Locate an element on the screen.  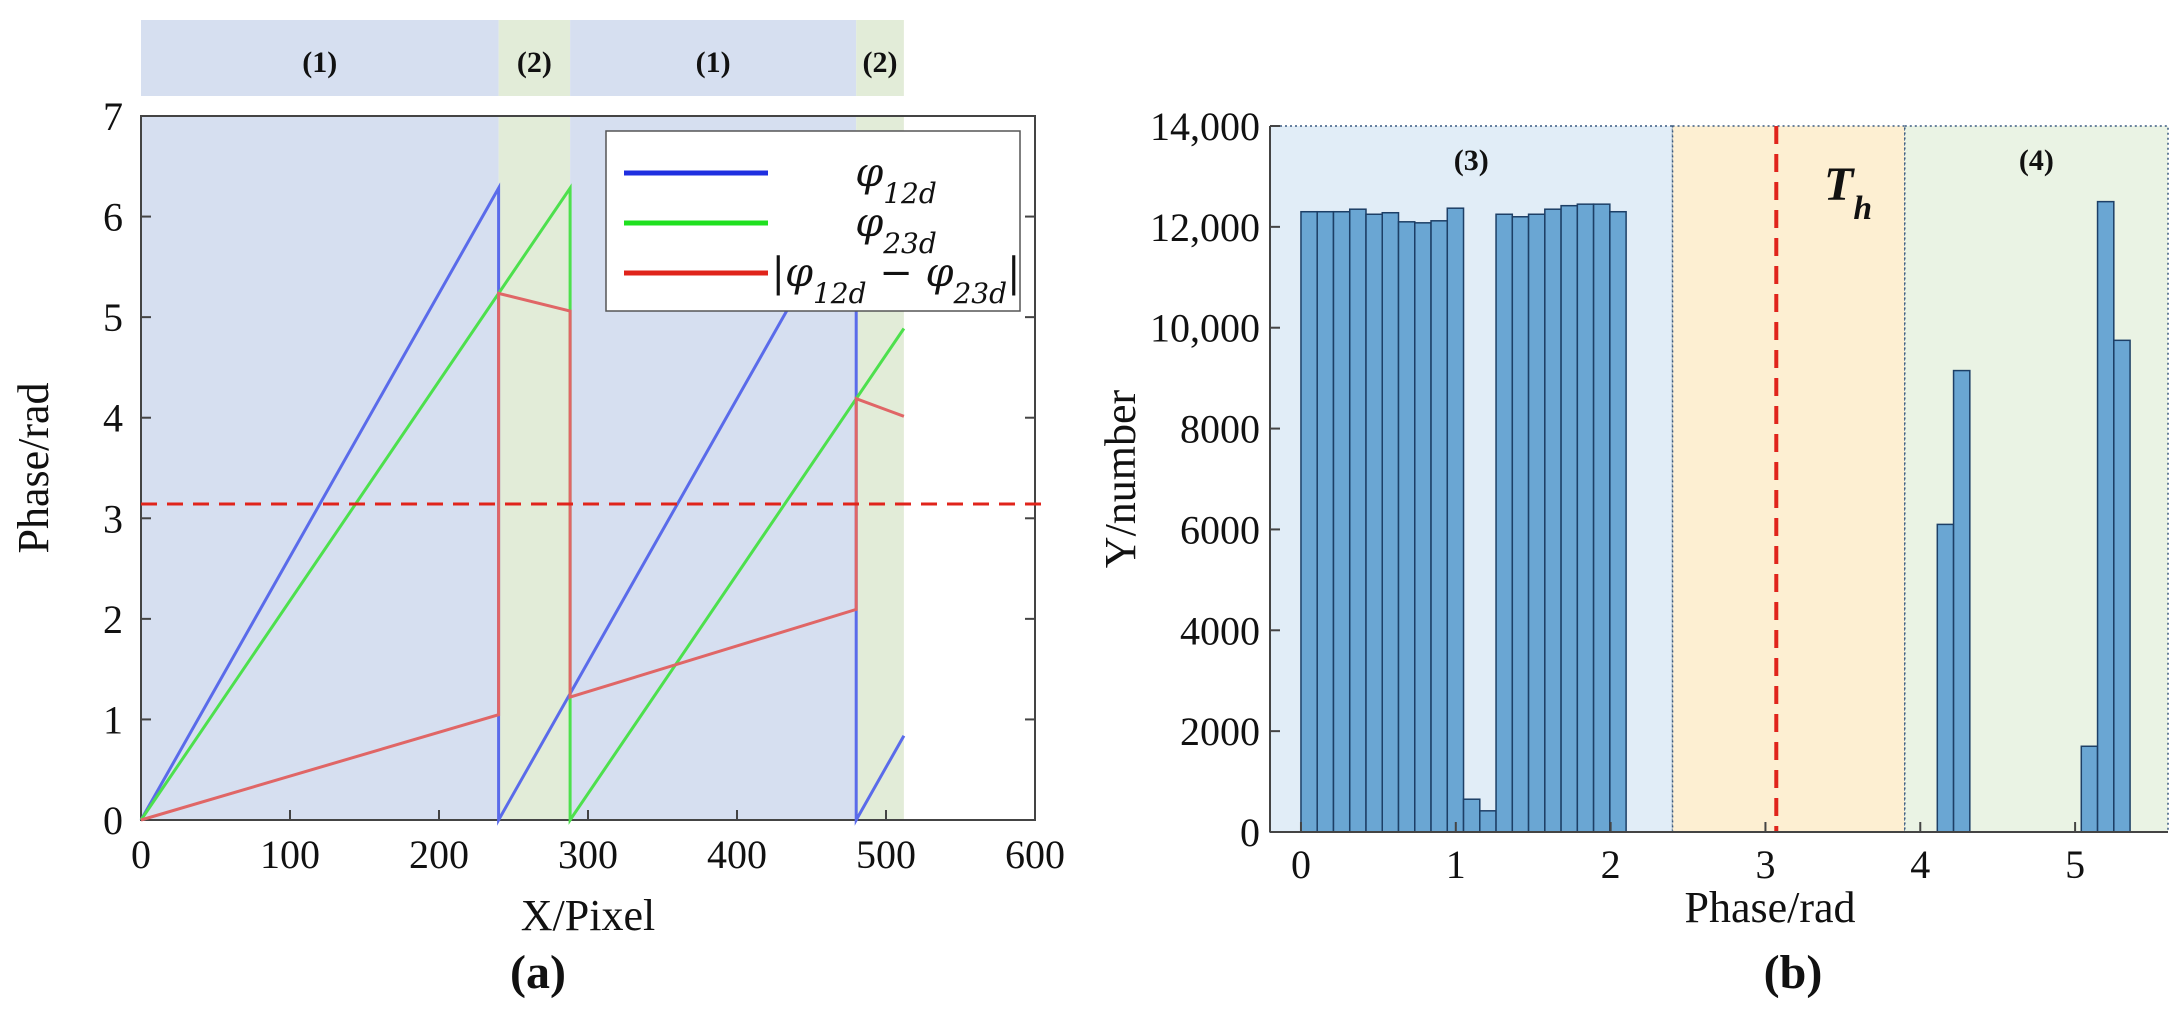
threshold-label: Th is located at coordinates (1848, 192).